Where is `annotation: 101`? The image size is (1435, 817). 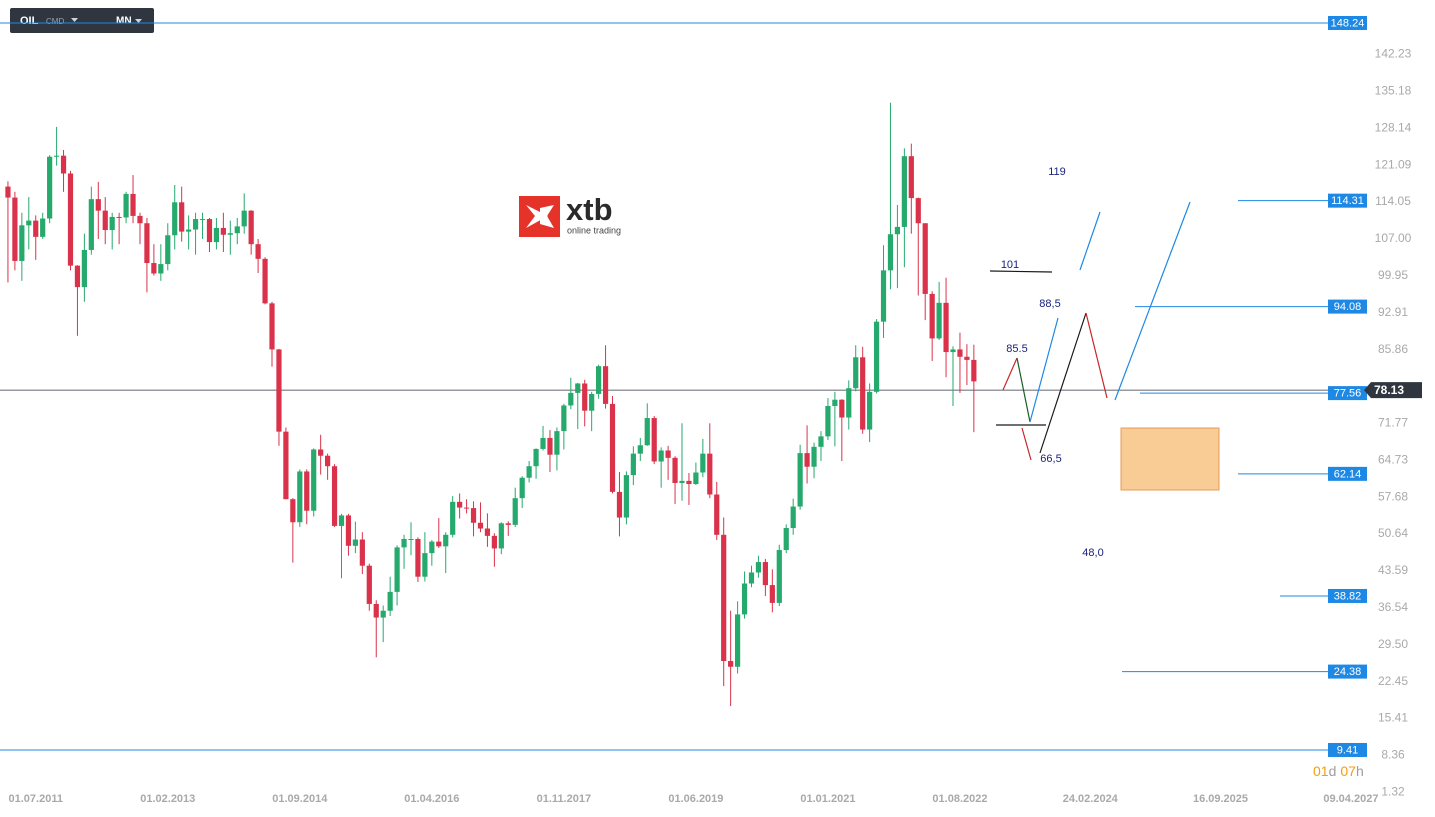
annotation: 101 is located at coordinates (1010, 265).